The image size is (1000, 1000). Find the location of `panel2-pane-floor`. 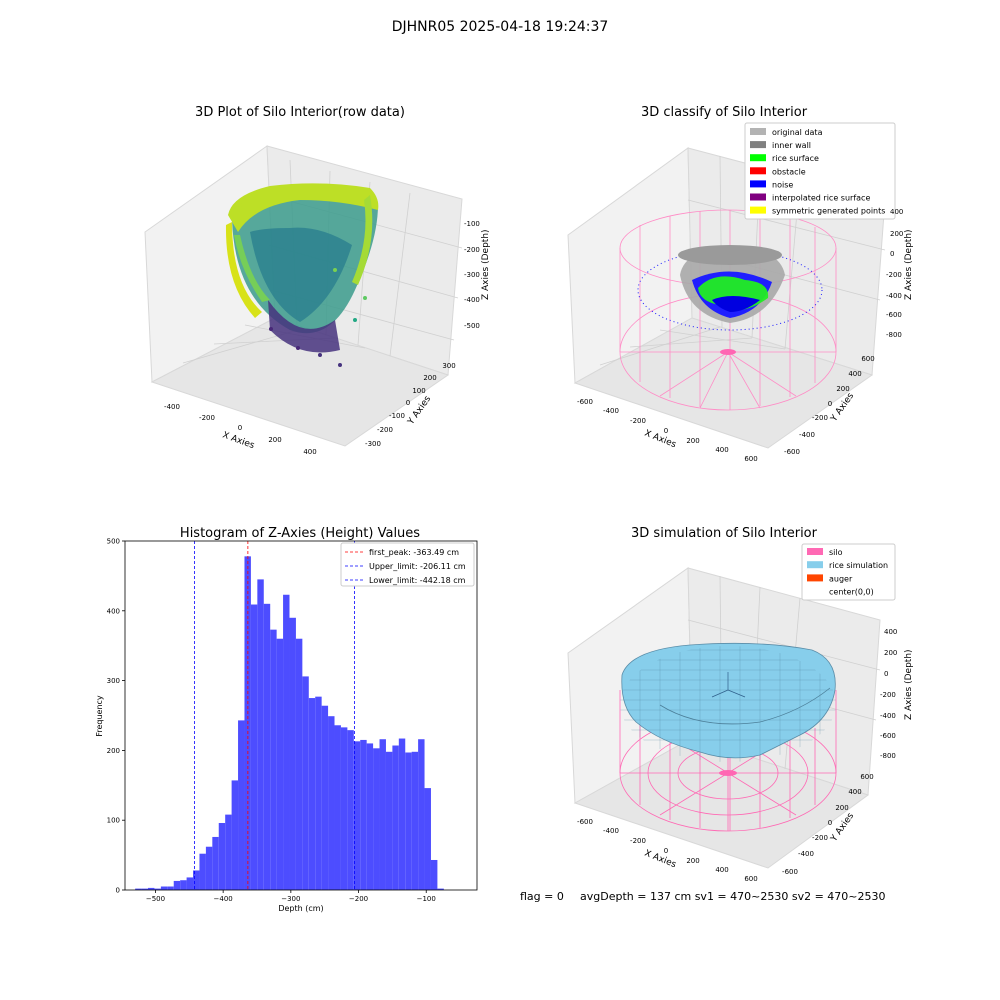

panel2-pane-floor is located at coordinates (723, 383).